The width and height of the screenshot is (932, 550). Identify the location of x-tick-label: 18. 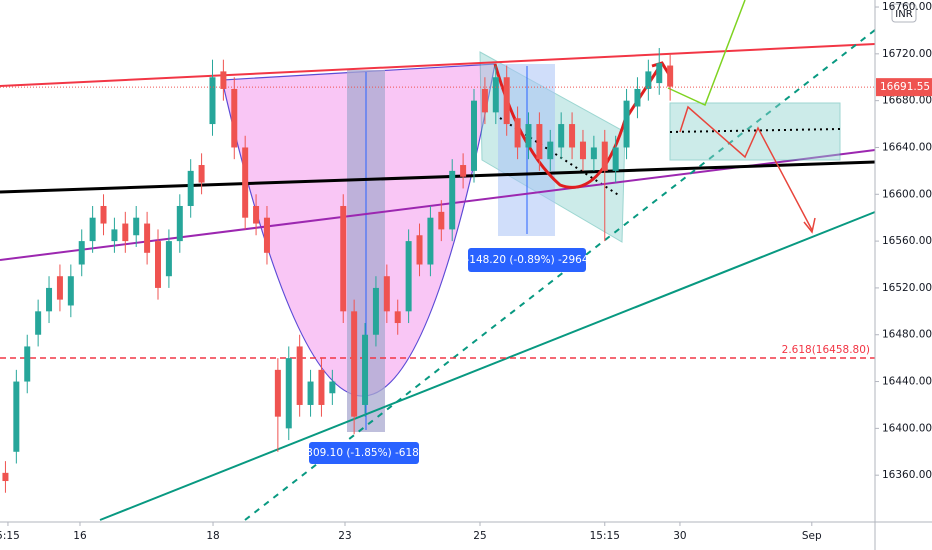
(212, 536).